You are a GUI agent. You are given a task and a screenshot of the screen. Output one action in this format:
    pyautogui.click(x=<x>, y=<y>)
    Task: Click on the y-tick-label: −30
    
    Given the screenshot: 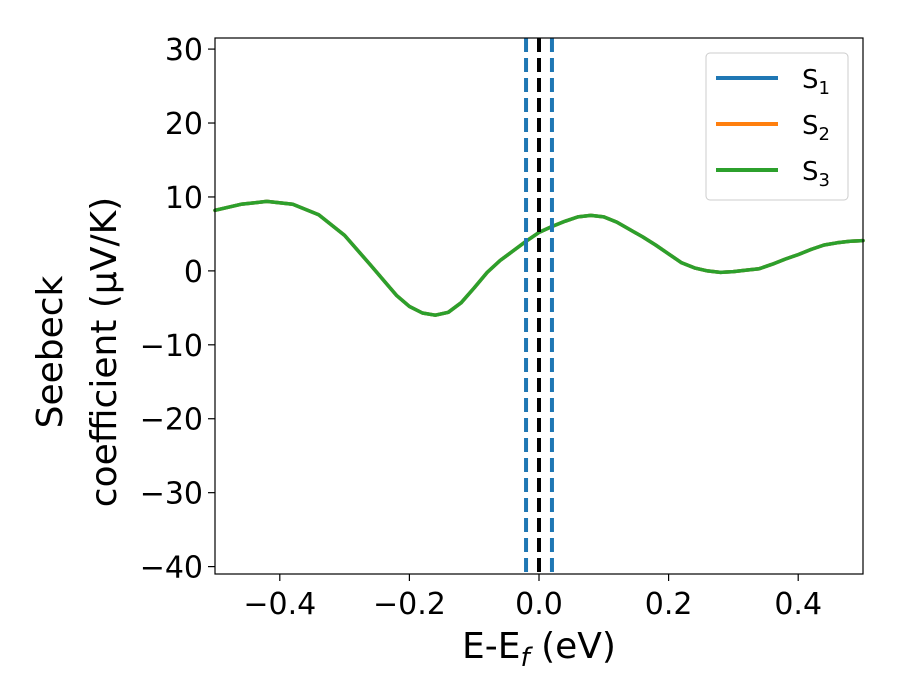 What is the action you would take?
    pyautogui.click(x=171, y=494)
    